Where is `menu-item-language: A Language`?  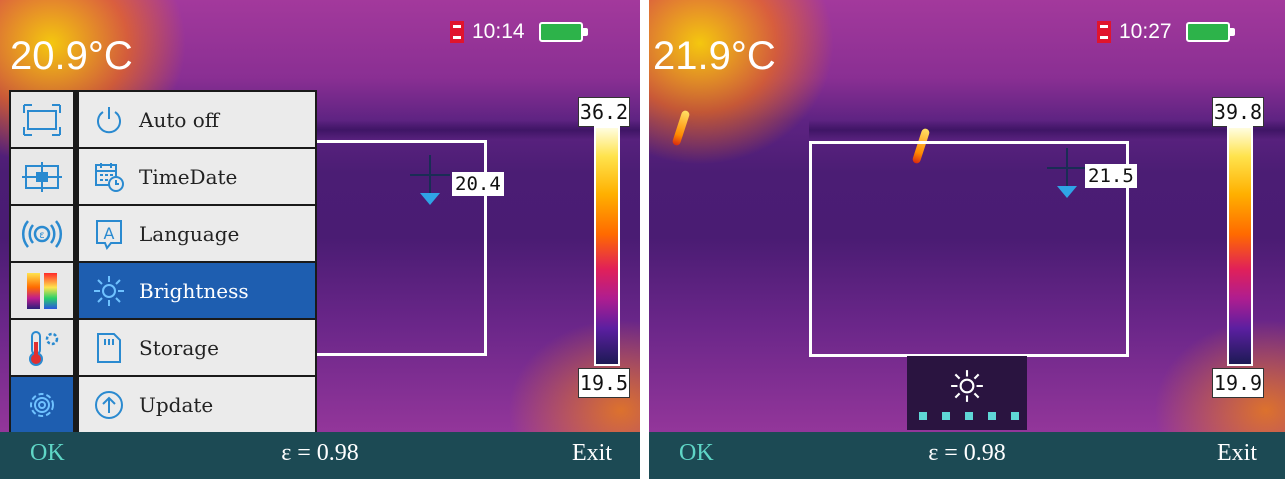
menu-item-language: A Language is located at coordinates (197, 233).